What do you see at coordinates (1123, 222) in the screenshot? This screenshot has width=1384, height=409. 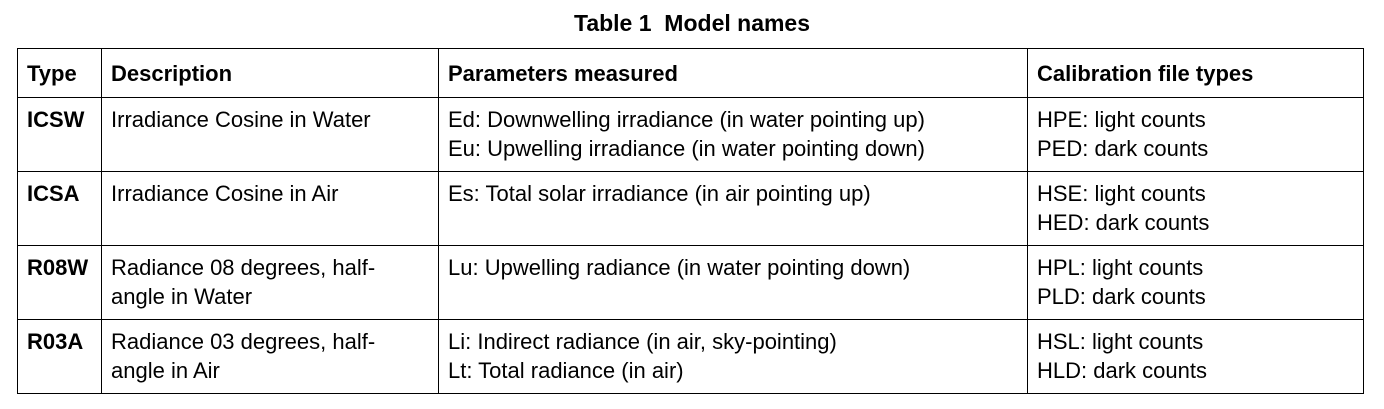 I see `calibration-line: HED: dark counts` at bounding box center [1123, 222].